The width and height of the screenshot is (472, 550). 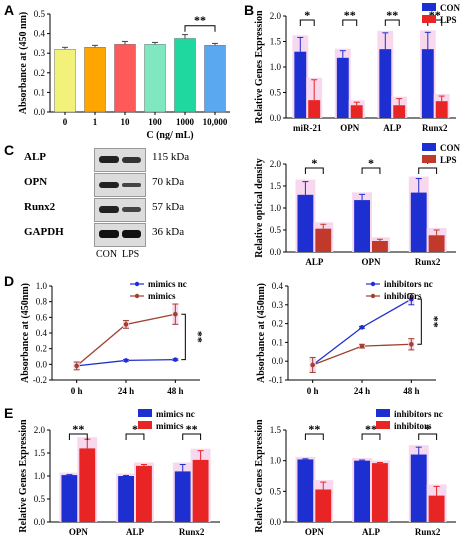 I want to click on panel-label-e: E, so click(x=9, y=413).